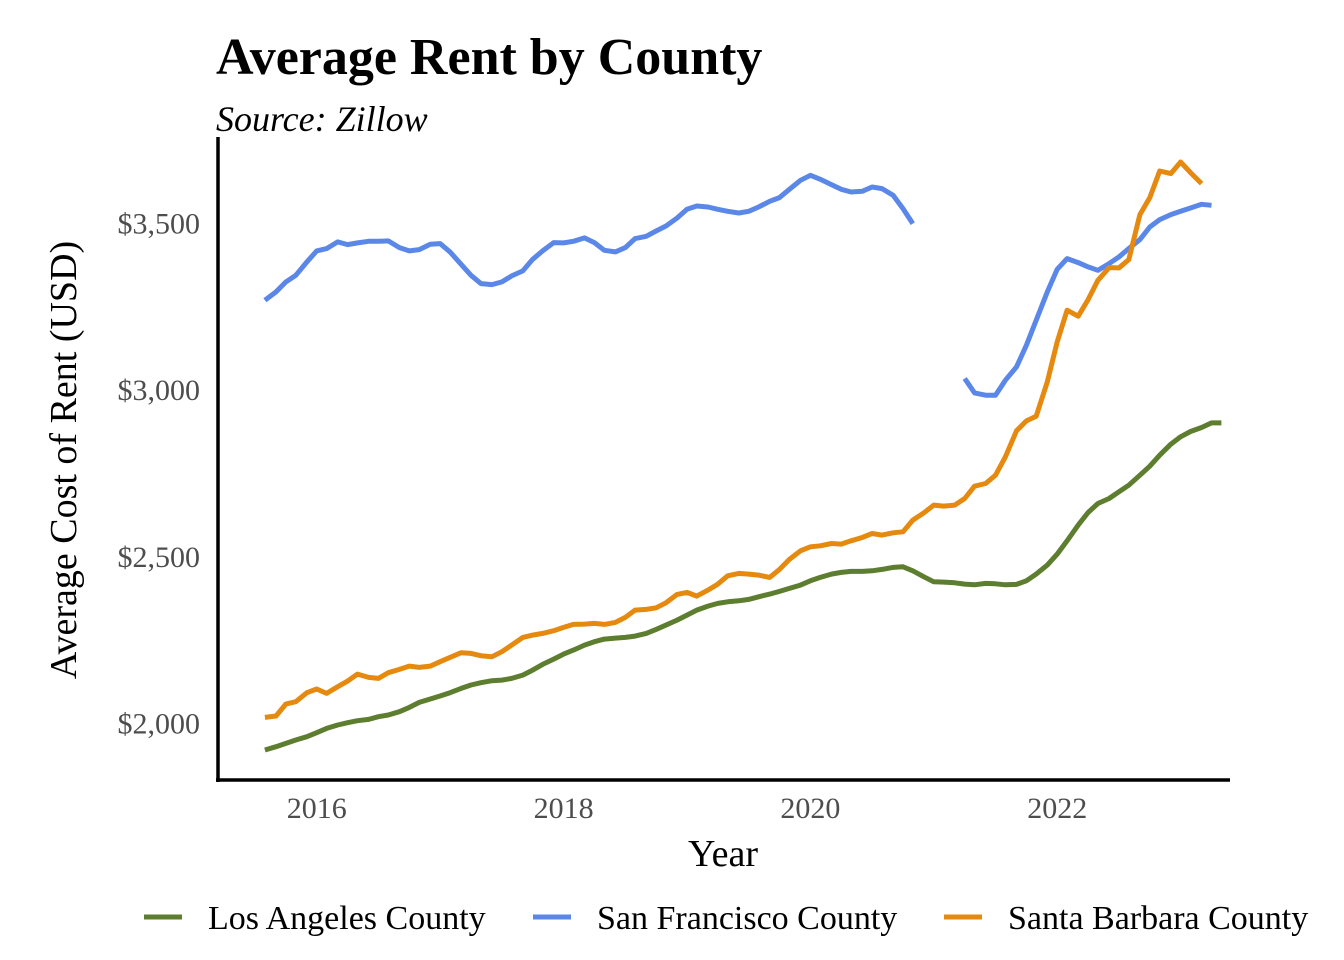  Describe the element at coordinates (489, 57) in the screenshot. I see `chart-title: Average Rent by County` at that location.